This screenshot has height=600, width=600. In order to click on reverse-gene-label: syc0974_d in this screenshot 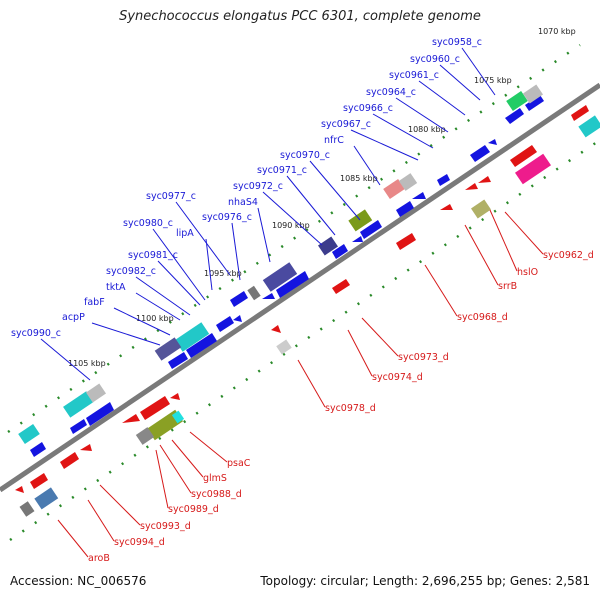, I will do `click(397, 377)`.